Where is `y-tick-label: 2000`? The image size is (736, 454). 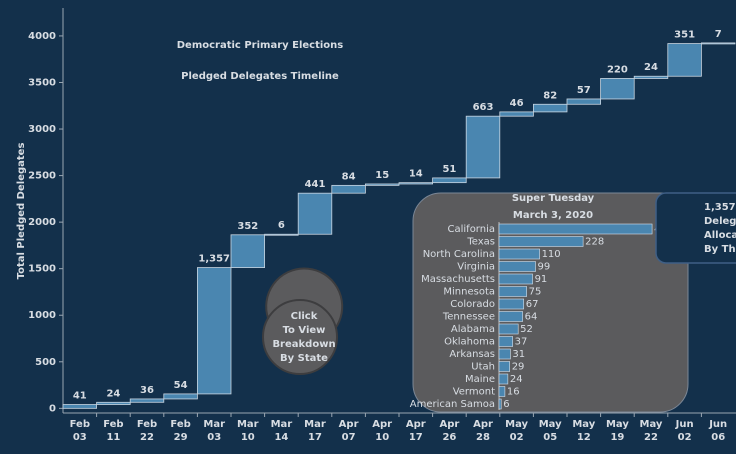
y-tick-label: 2000 is located at coordinates (42, 222).